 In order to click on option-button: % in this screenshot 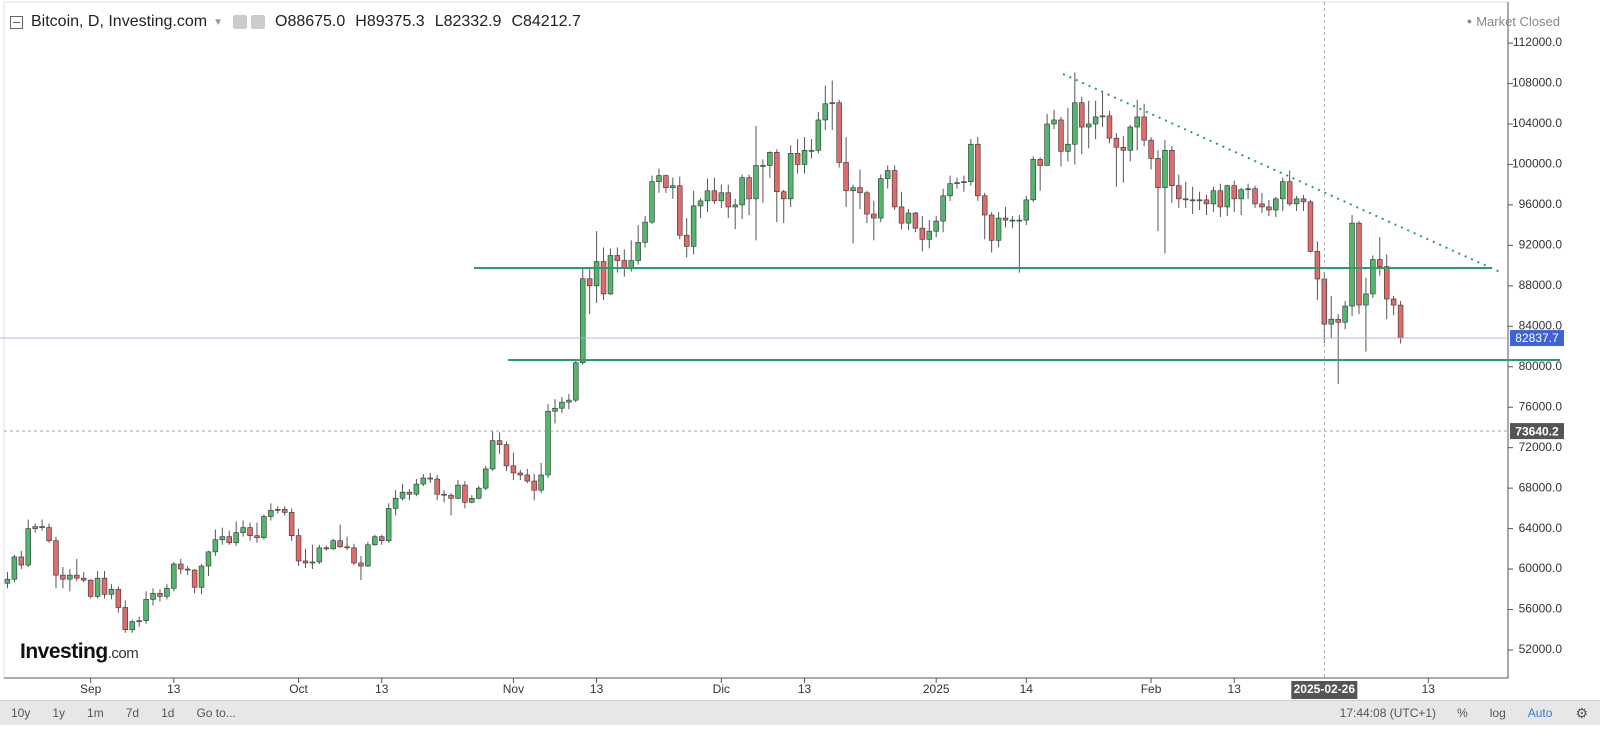, I will do `click(1462, 713)`.